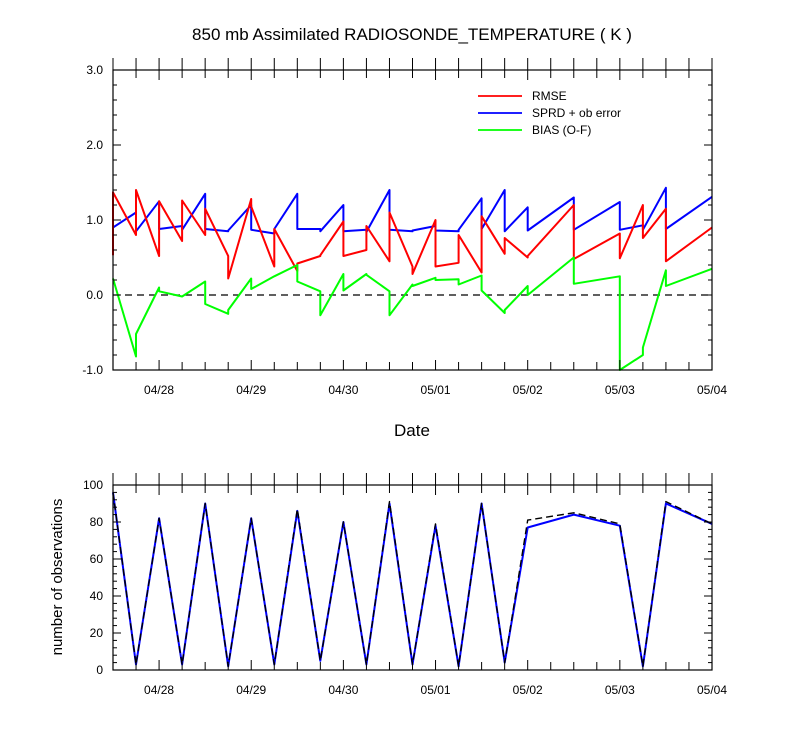  I want to click on legend-label-bias: BIAS (O-F), so click(561, 130).